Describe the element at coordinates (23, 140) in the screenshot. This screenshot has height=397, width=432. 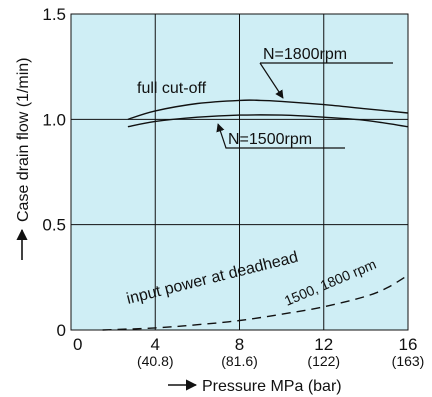
I see `y-axis-label: Case drain flow (1/min)` at that location.